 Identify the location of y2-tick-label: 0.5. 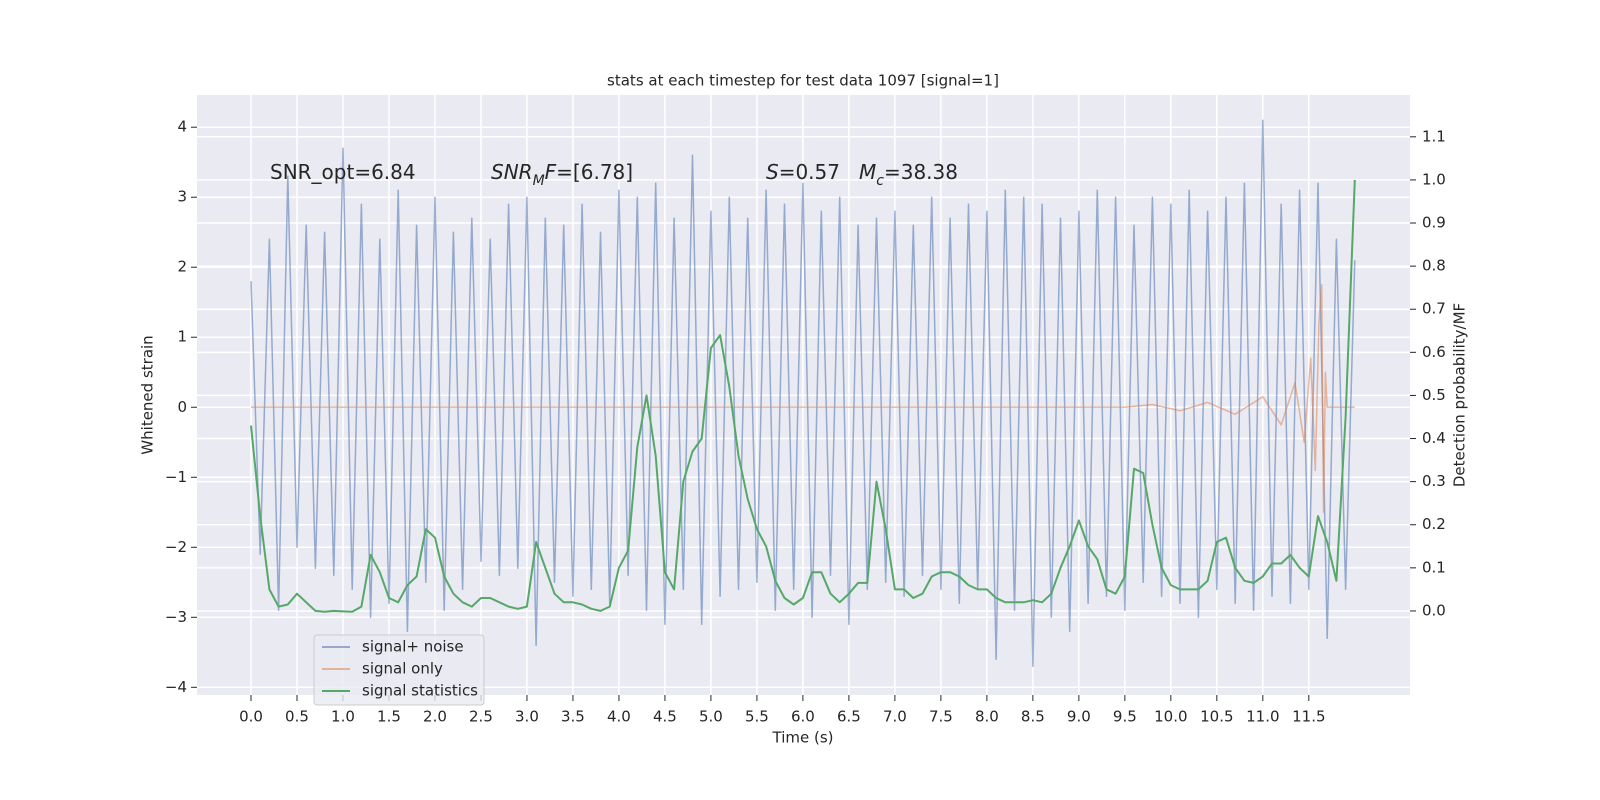
(1434, 395).